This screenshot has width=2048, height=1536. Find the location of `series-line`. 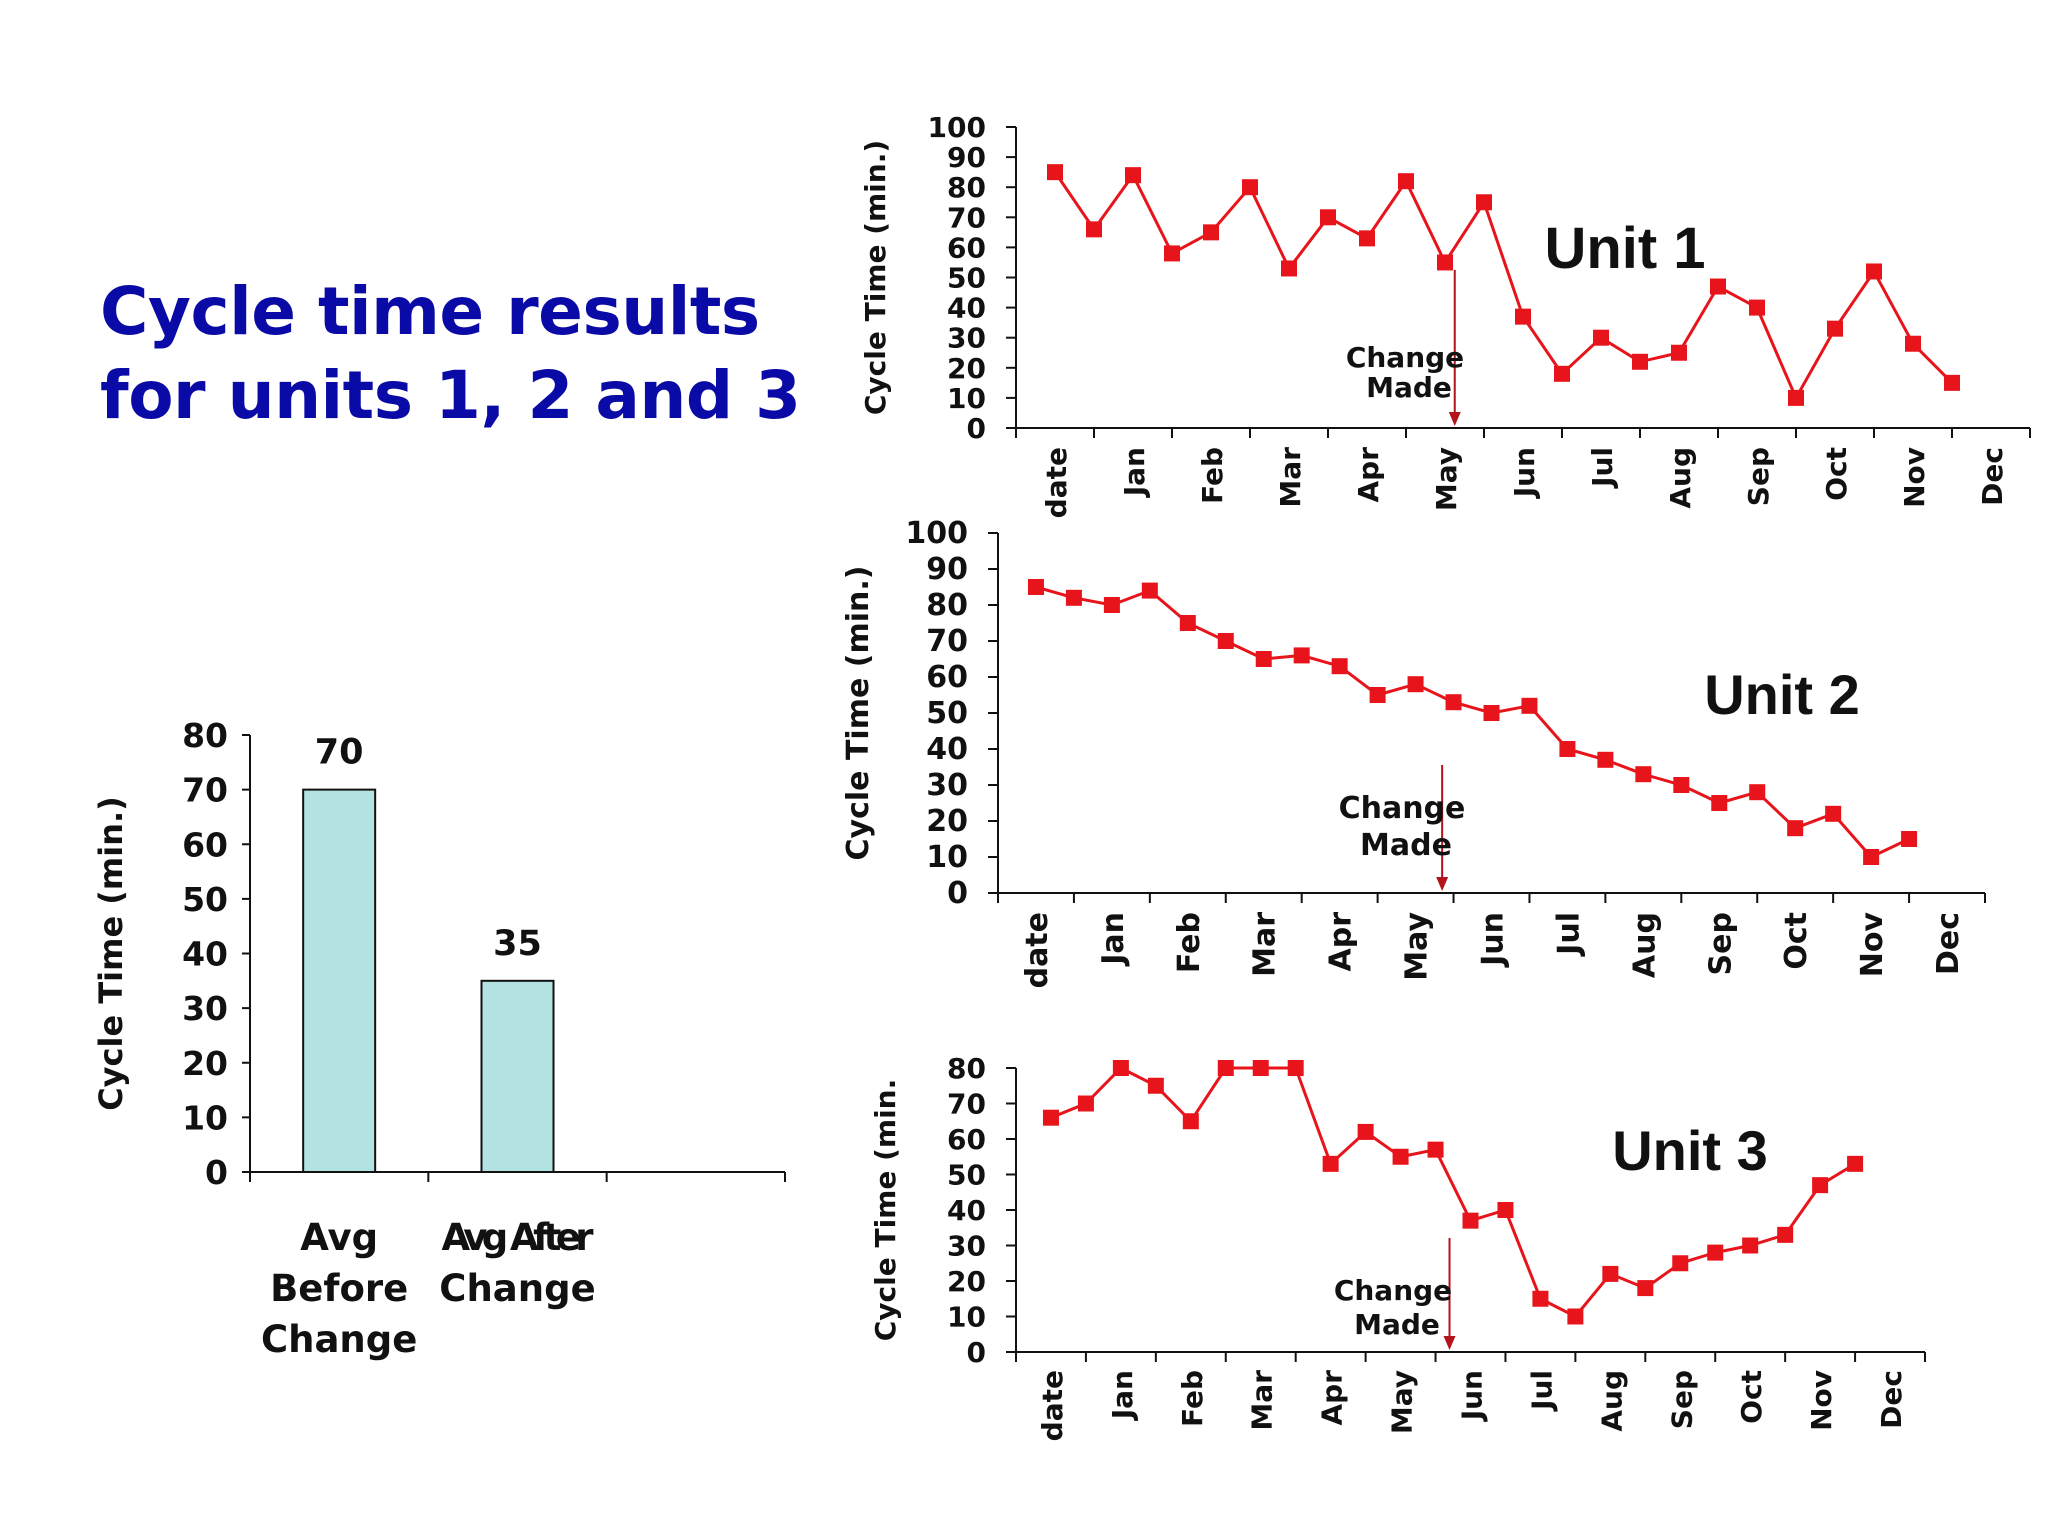

series-line is located at coordinates (1503, 286).